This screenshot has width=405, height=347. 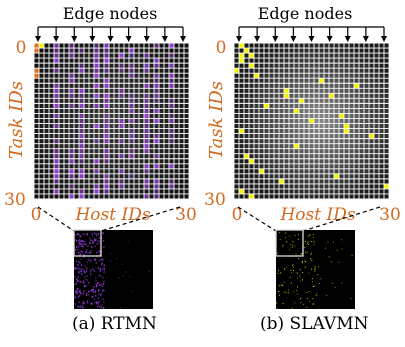 What do you see at coordinates (305, 13) in the screenshot?
I see `edge-nodes-label: Edge nodes` at bounding box center [305, 13].